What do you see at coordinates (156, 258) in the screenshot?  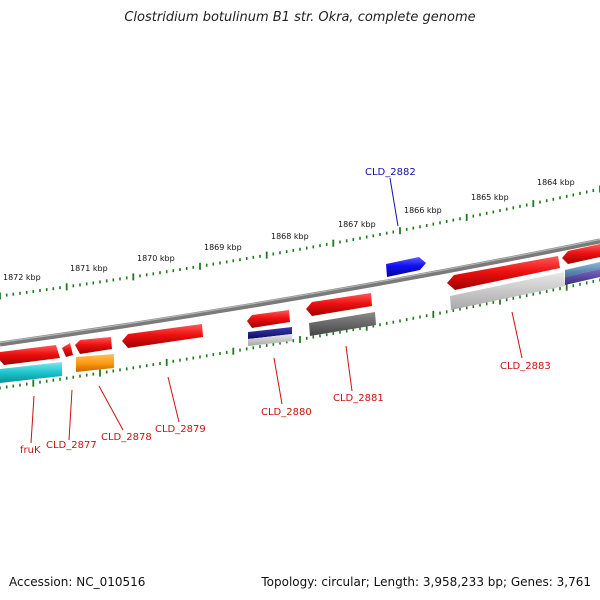 I see `scale-label: 1870 kbp` at bounding box center [156, 258].